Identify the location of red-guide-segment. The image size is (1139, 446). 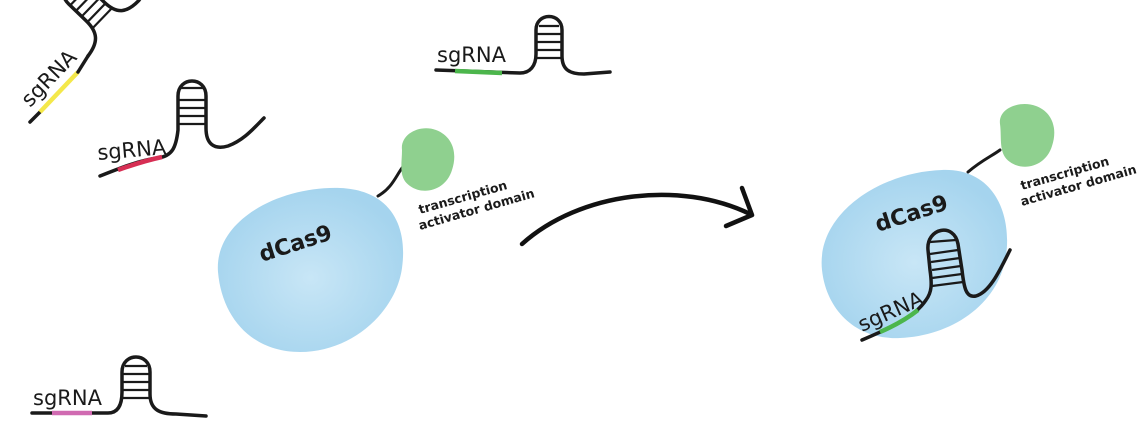
(140, 163).